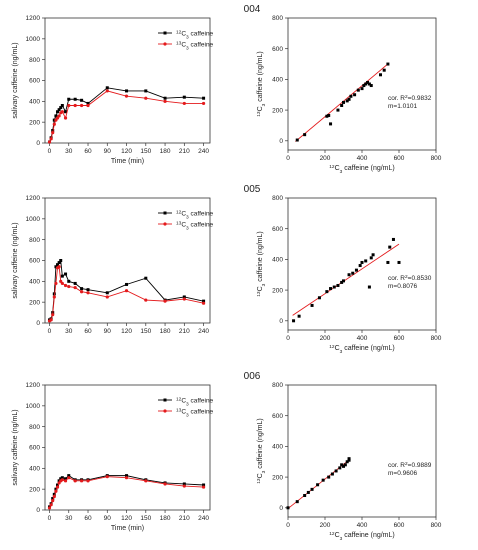 The width and height of the screenshot is (478, 550). Describe the element at coordinates (399, 525) in the screenshot. I see `x-tick-label: 600` at that location.